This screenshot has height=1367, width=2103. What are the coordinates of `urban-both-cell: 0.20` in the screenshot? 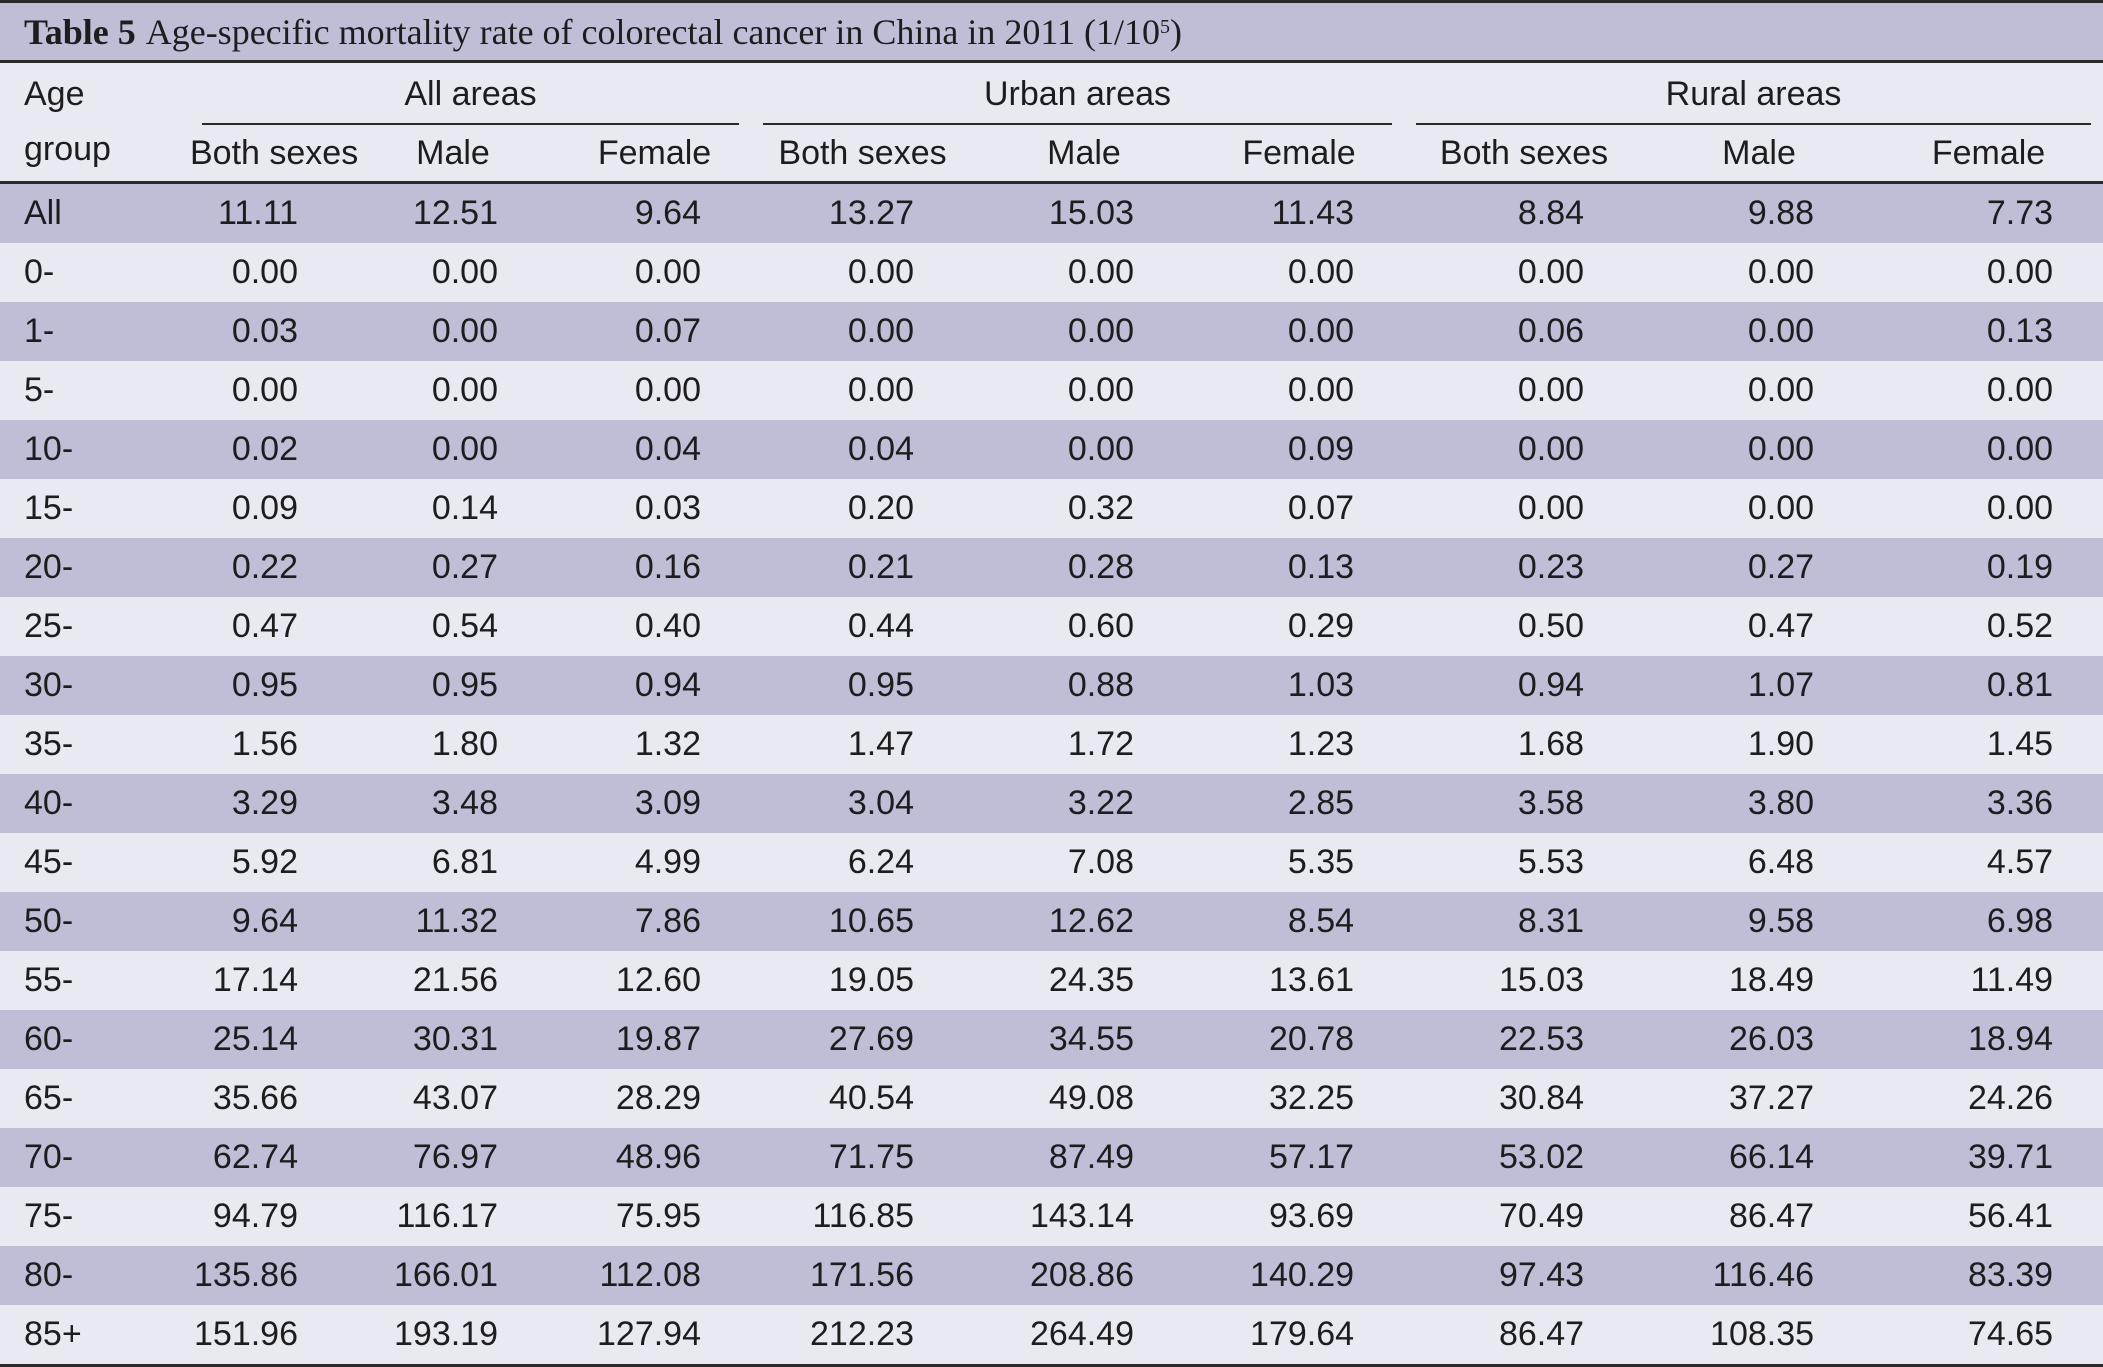 It's located at (862, 508).